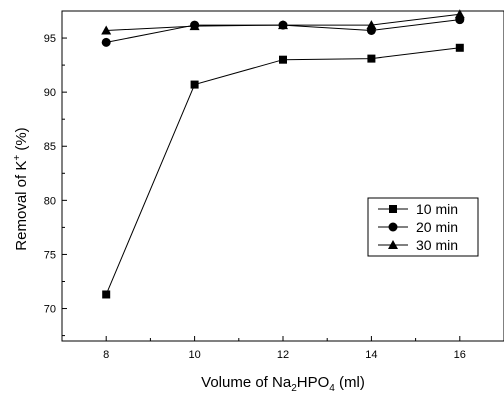 This screenshot has height=394, width=504. Describe the element at coordinates (194, 355) in the screenshot. I see `x-tick-label: 10` at that location.